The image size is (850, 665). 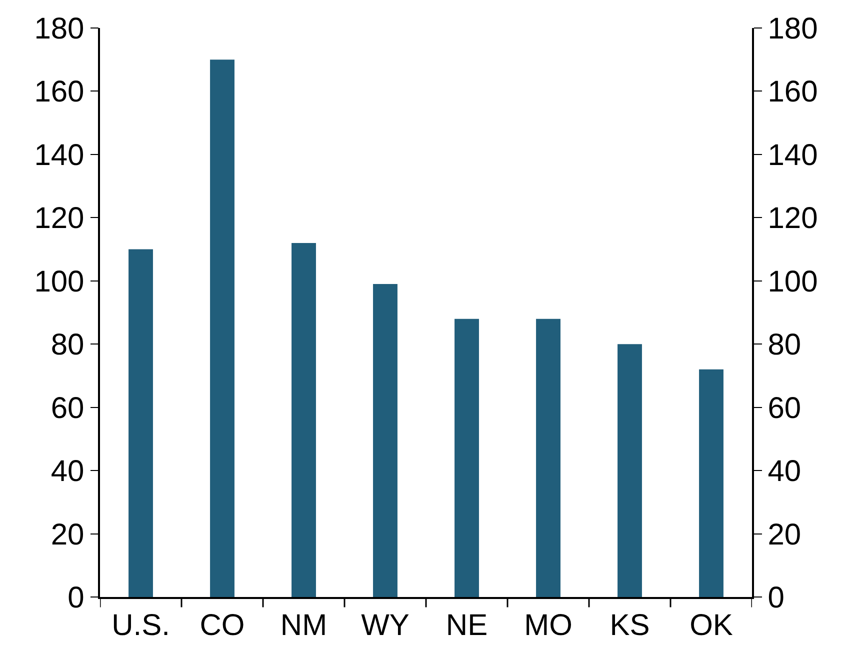 I want to click on y-tick-label: 60, so click(x=67, y=408).